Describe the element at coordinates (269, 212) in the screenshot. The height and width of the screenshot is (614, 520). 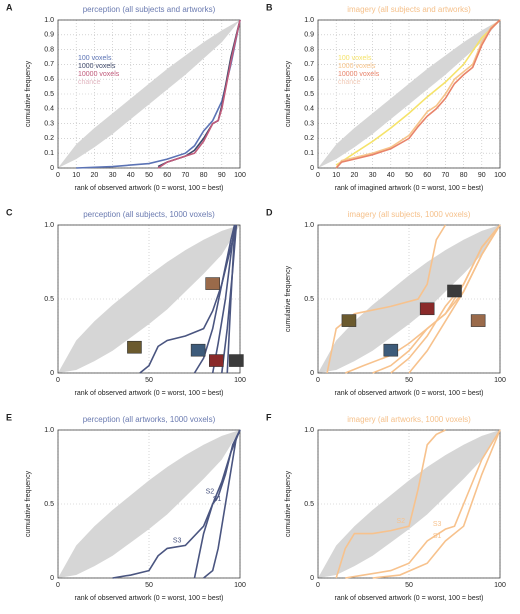
I see `panel-letter: D` at that location.